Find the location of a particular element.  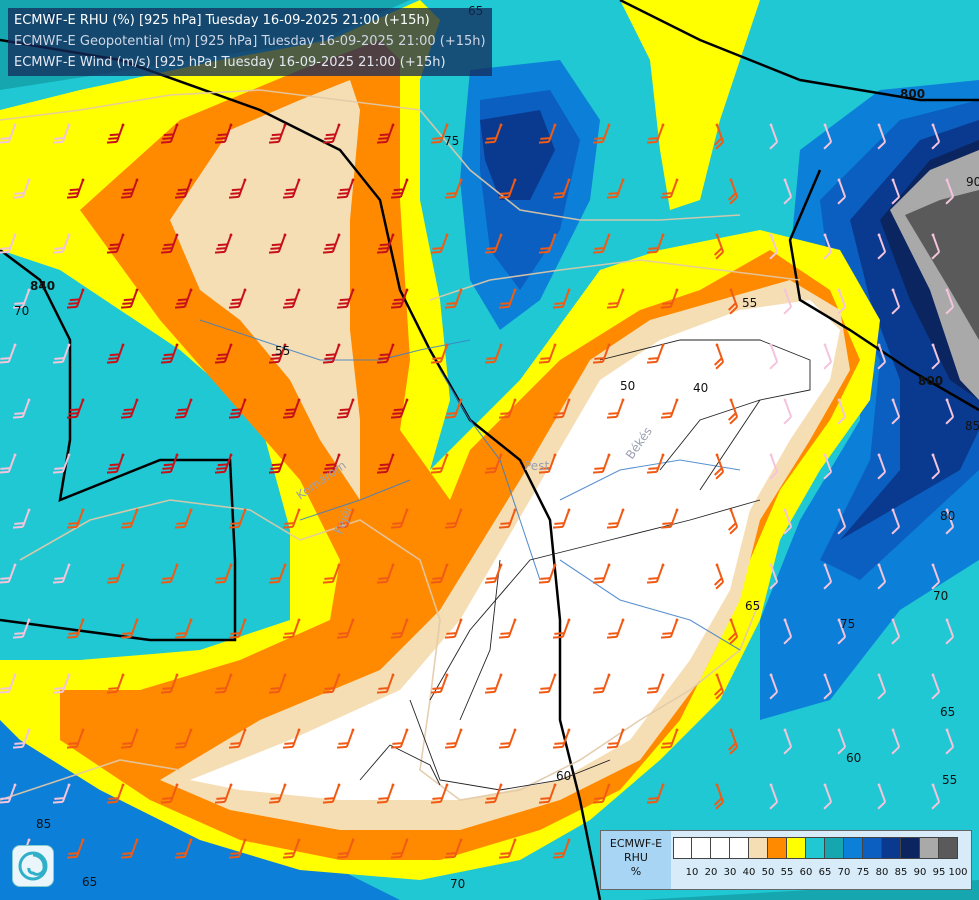

contour-label: 85 is located at coordinates (972, 426).